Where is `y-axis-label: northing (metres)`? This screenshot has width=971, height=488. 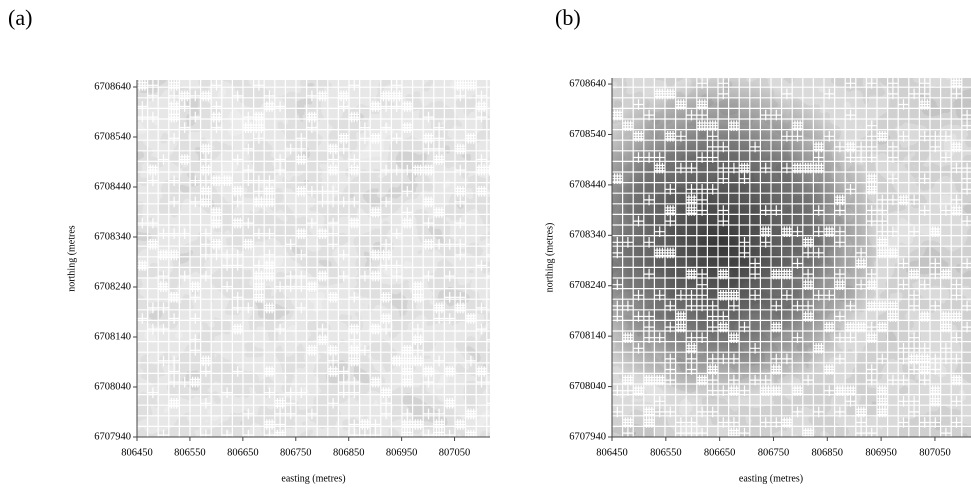 y-axis-label: northing (metres) is located at coordinates (549, 258).